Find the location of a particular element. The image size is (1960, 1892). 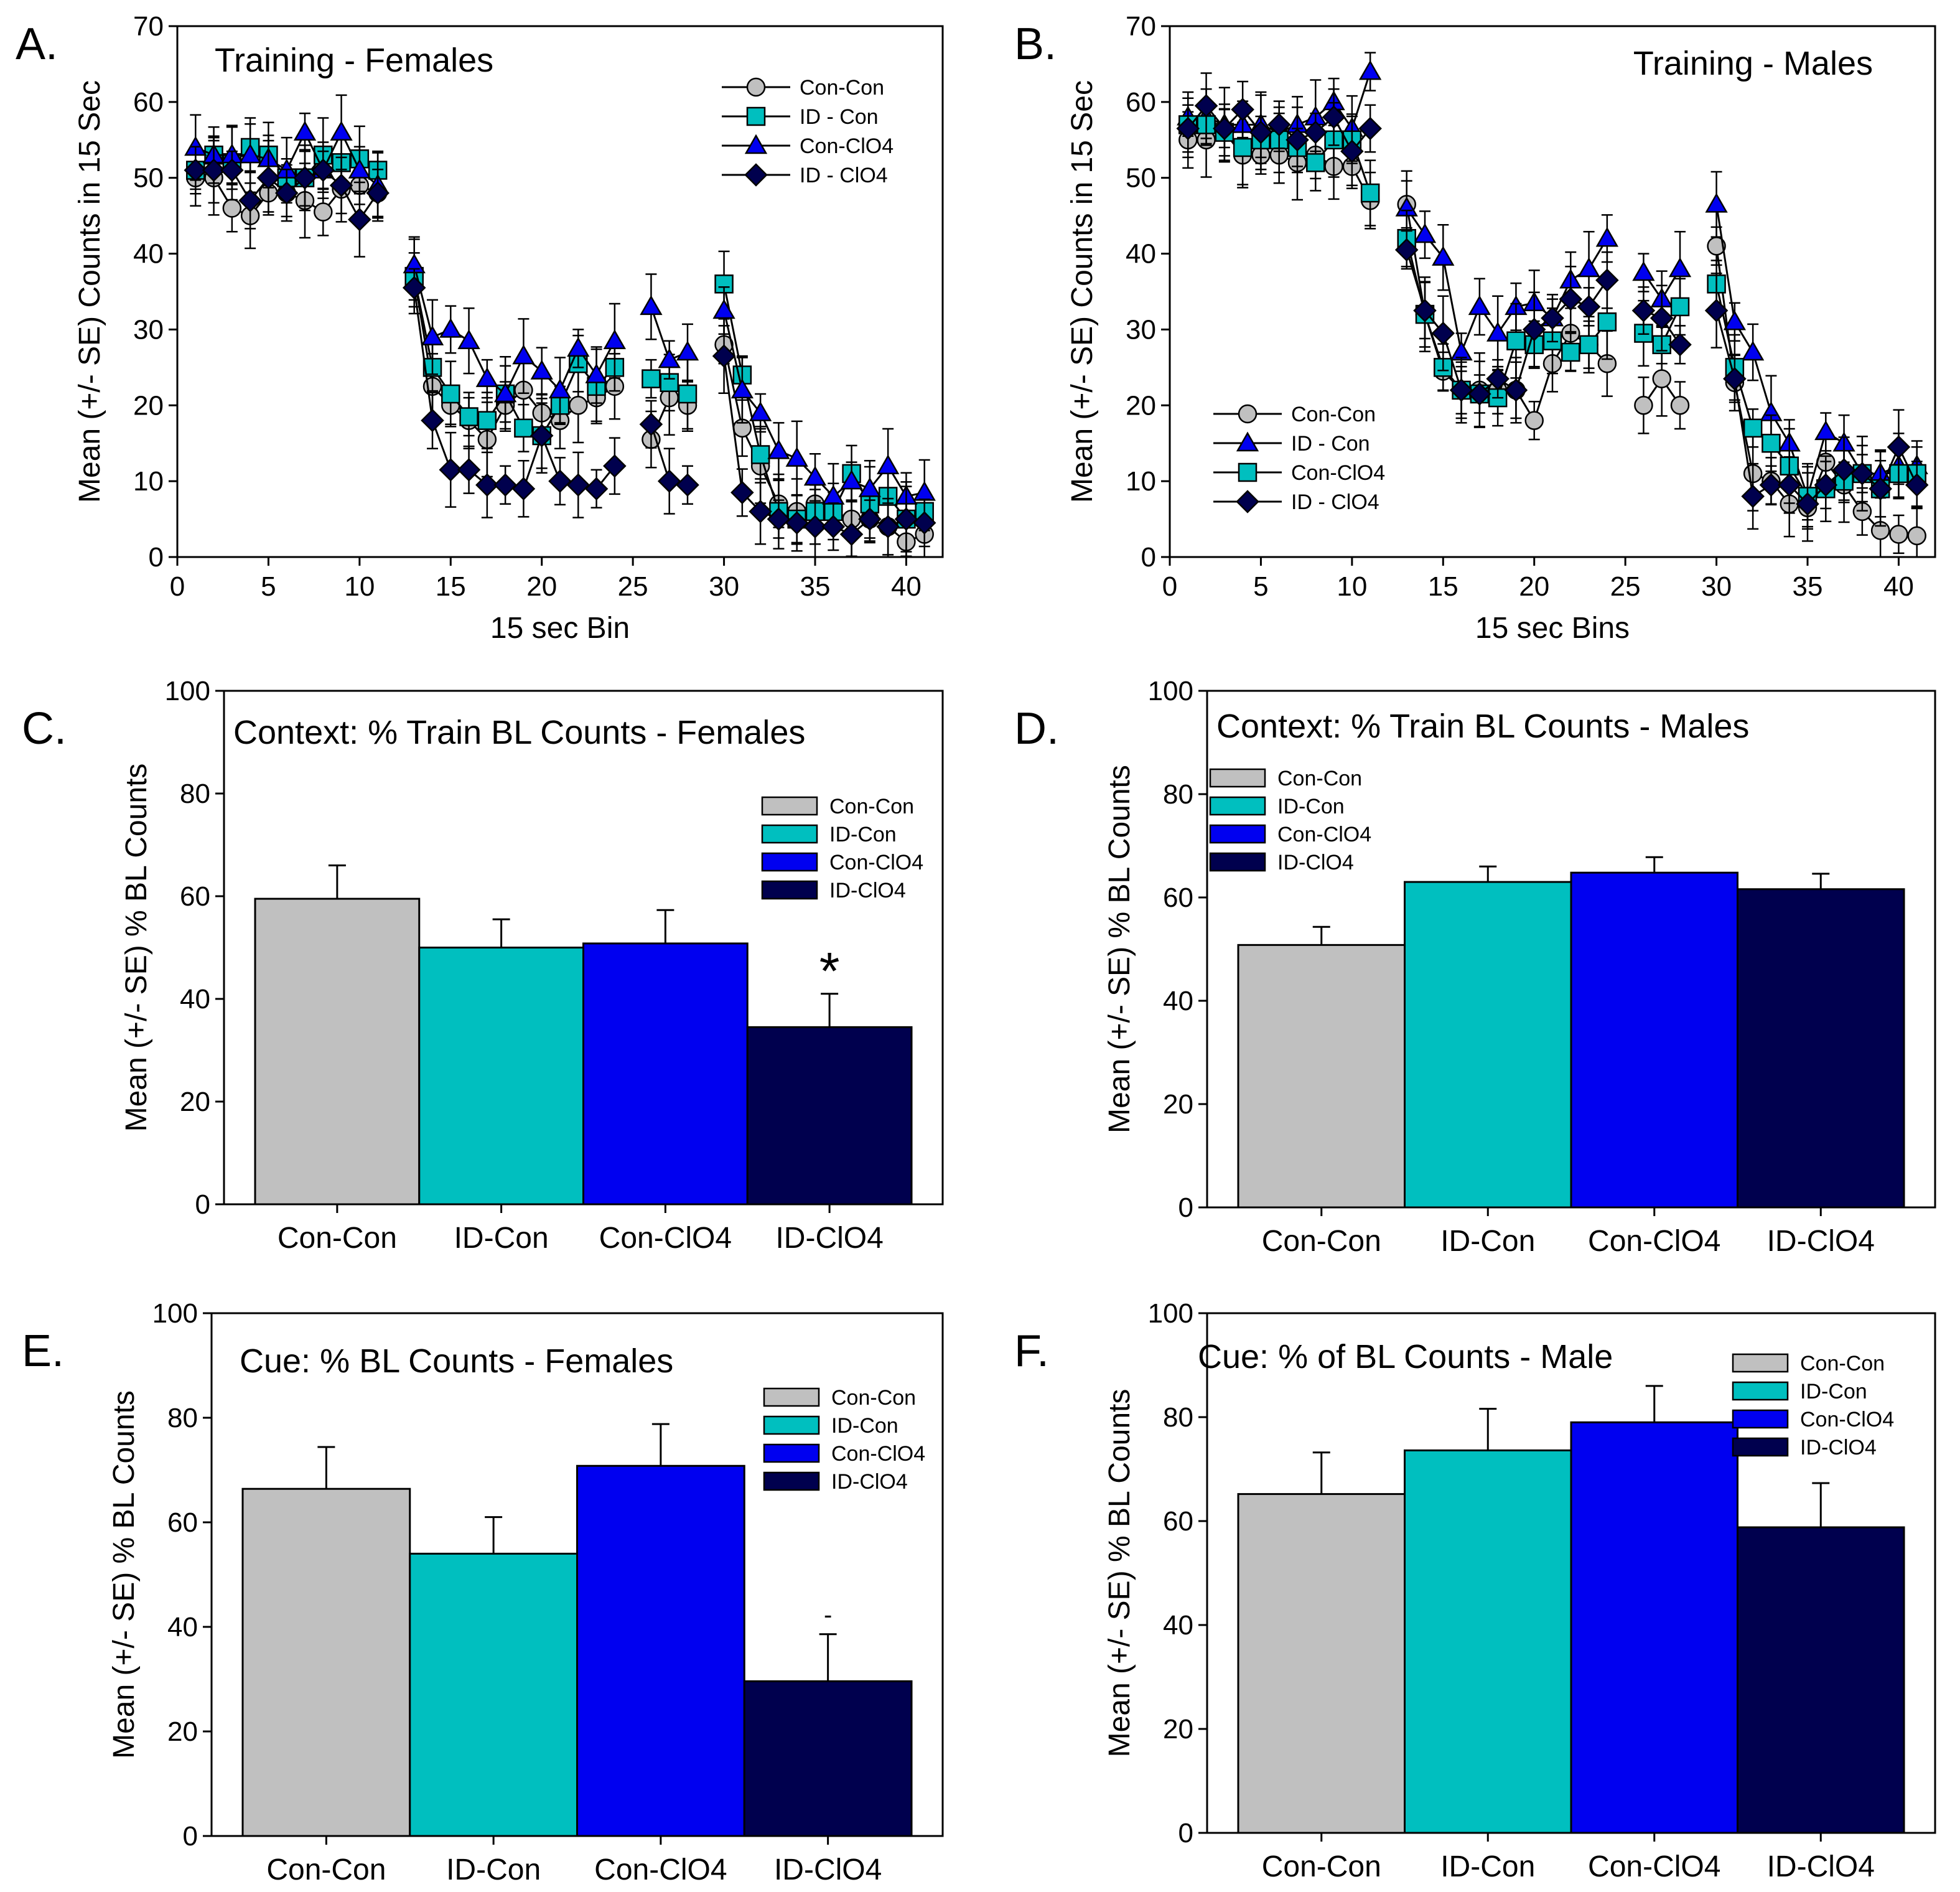

significance-marker: * is located at coordinates (829, 971).